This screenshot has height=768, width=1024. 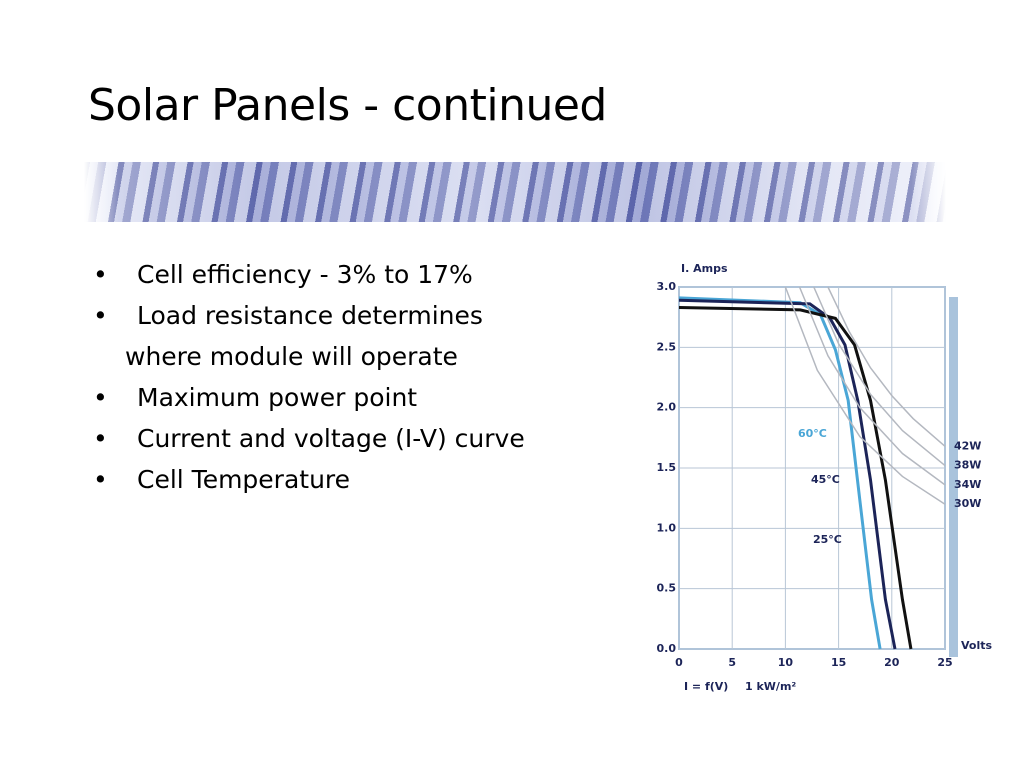 I want to click on series-label: 34W, so click(x=967, y=484).